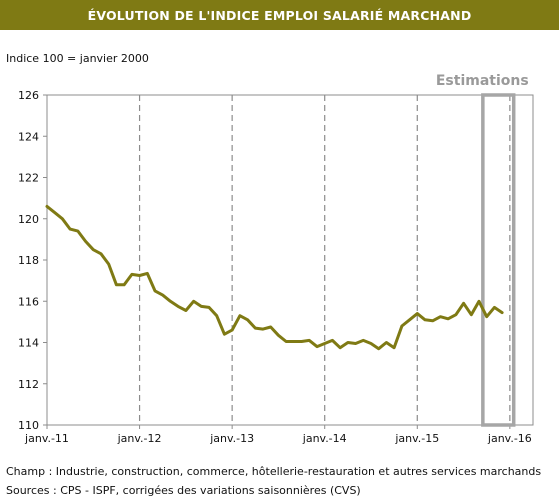  I want to click on x-tick-label: janv.-14, so click(324, 438).